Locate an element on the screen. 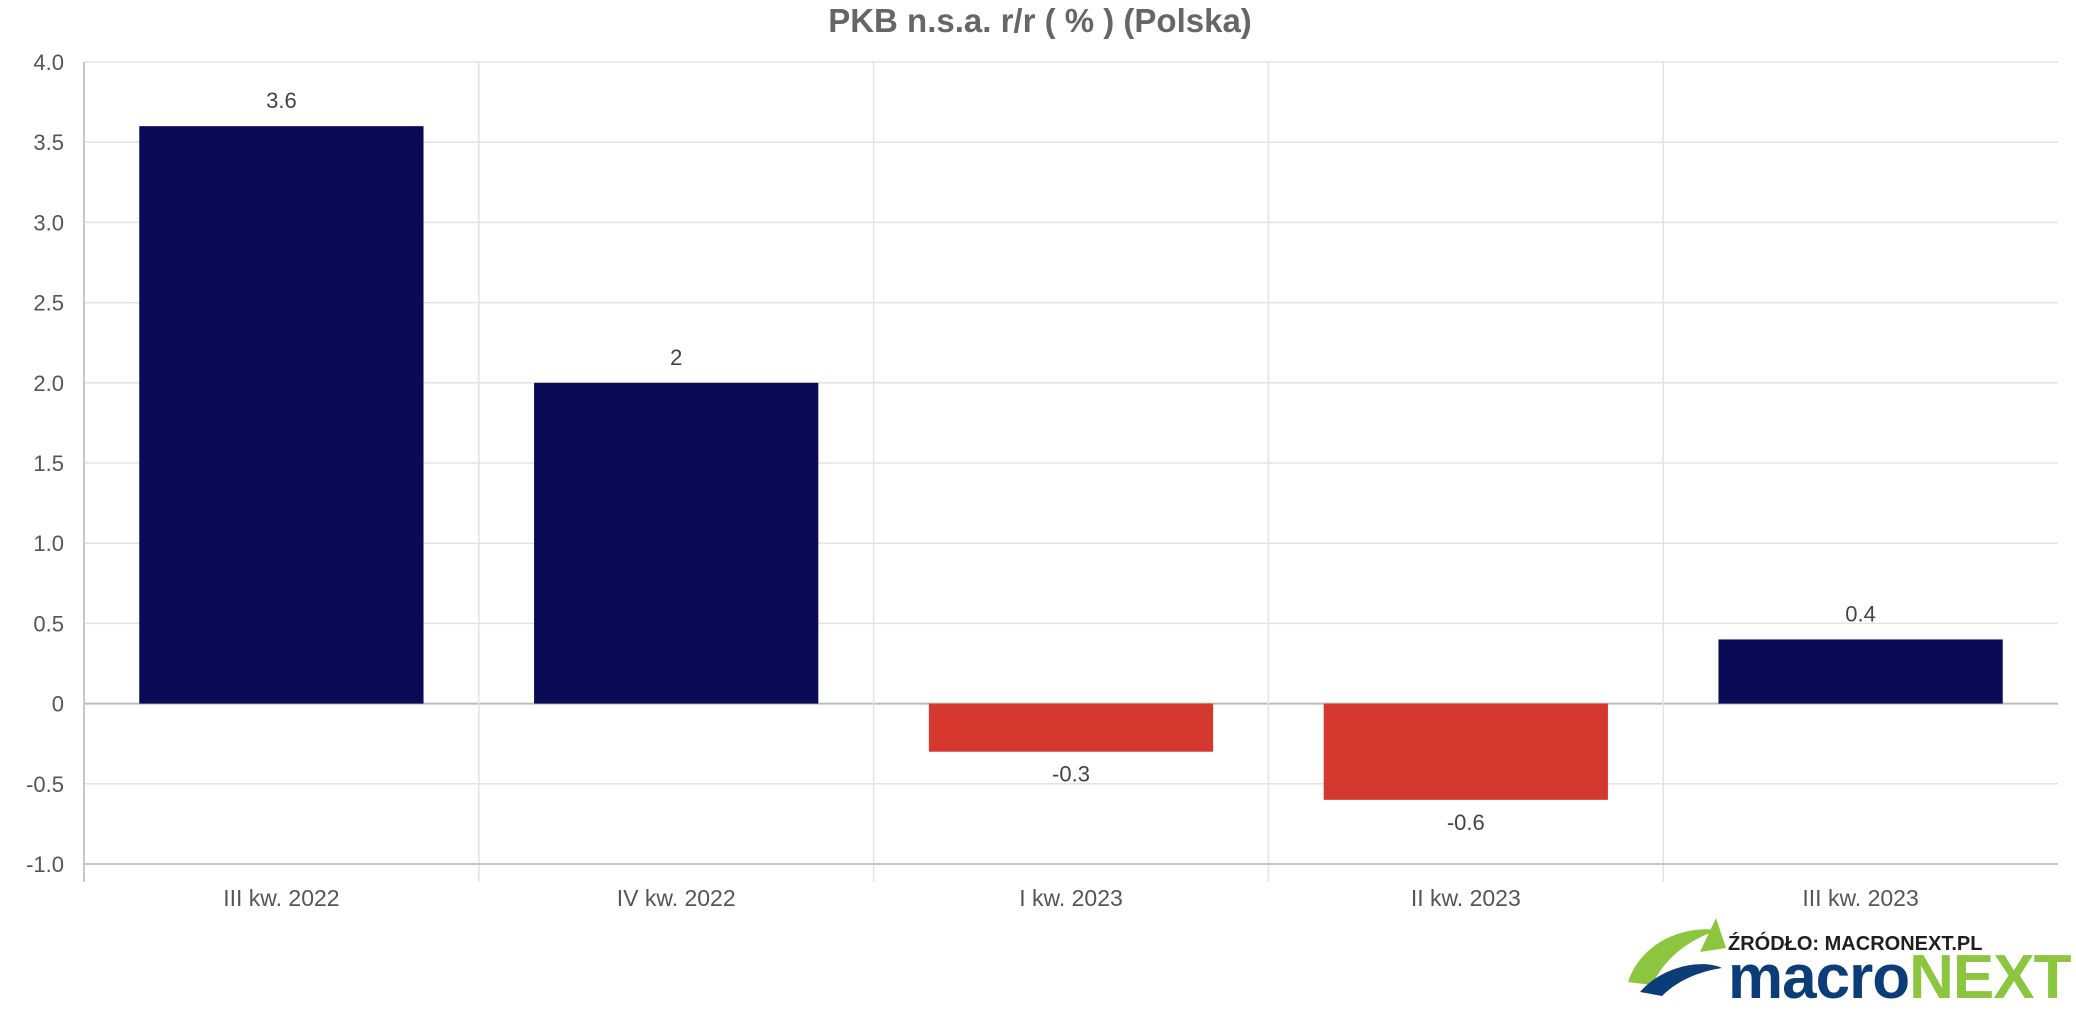 The width and height of the screenshot is (2076, 1012). y-tick-label: 2.5 is located at coordinates (48, 303).